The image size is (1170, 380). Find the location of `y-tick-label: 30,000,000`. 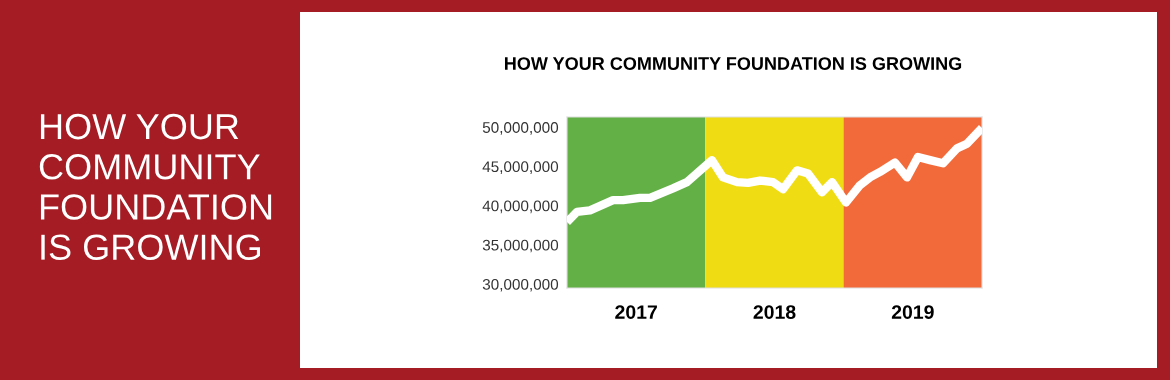

y-tick-label: 30,000,000 is located at coordinates (520, 285).